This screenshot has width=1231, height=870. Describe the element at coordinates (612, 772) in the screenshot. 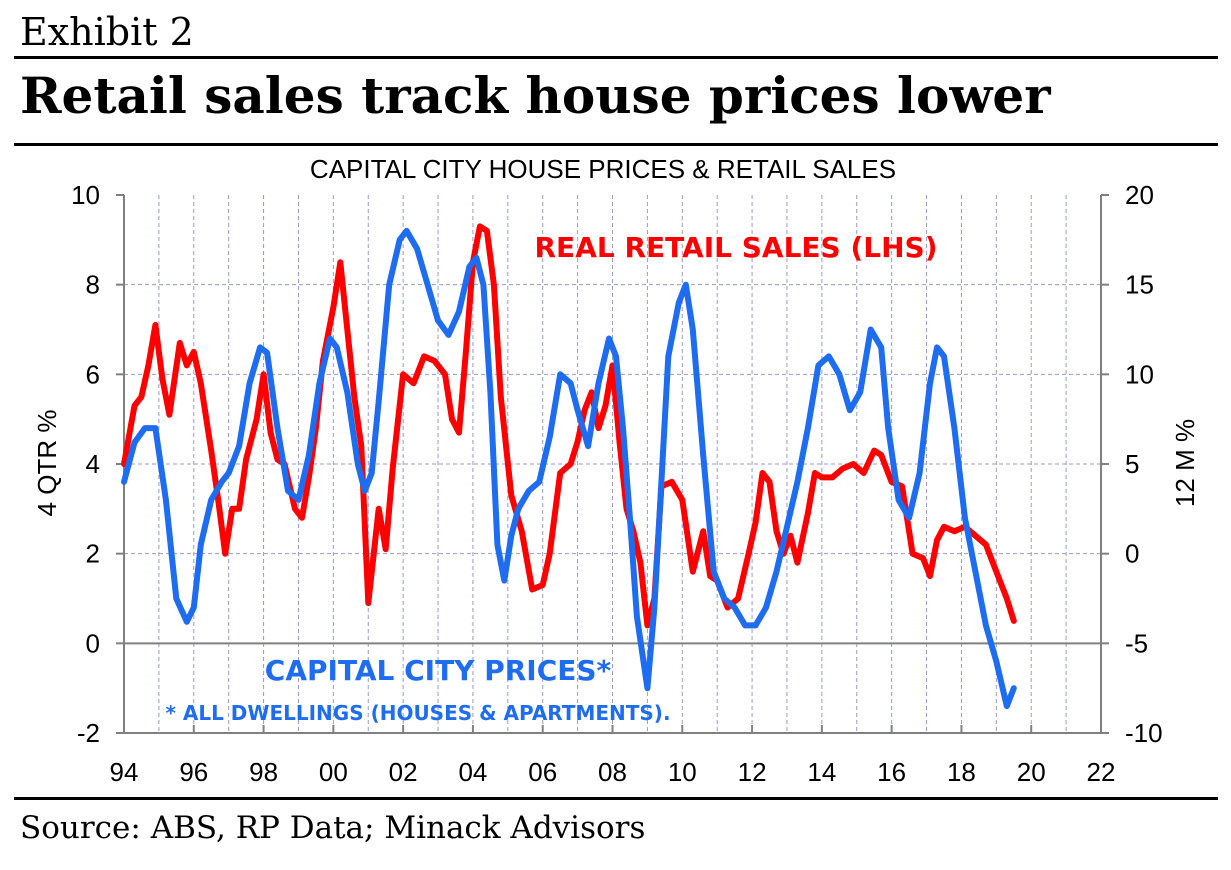

I see `x-tick-label: 08` at that location.